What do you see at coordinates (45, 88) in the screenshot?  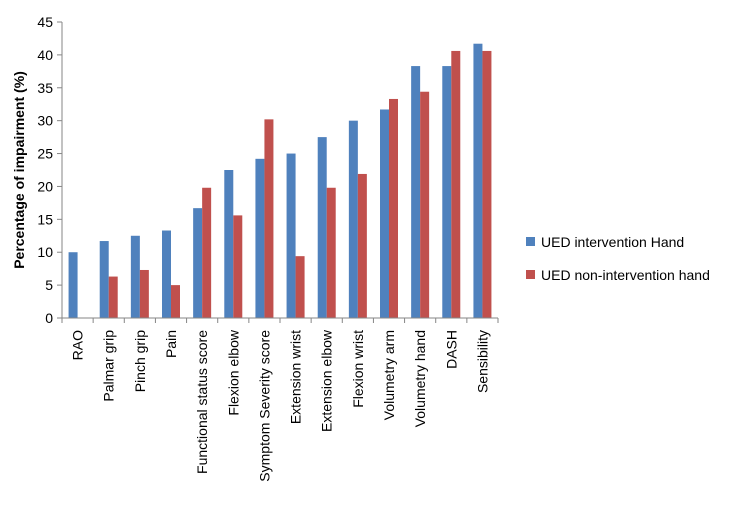 I see `y-tick-label: 35` at bounding box center [45, 88].